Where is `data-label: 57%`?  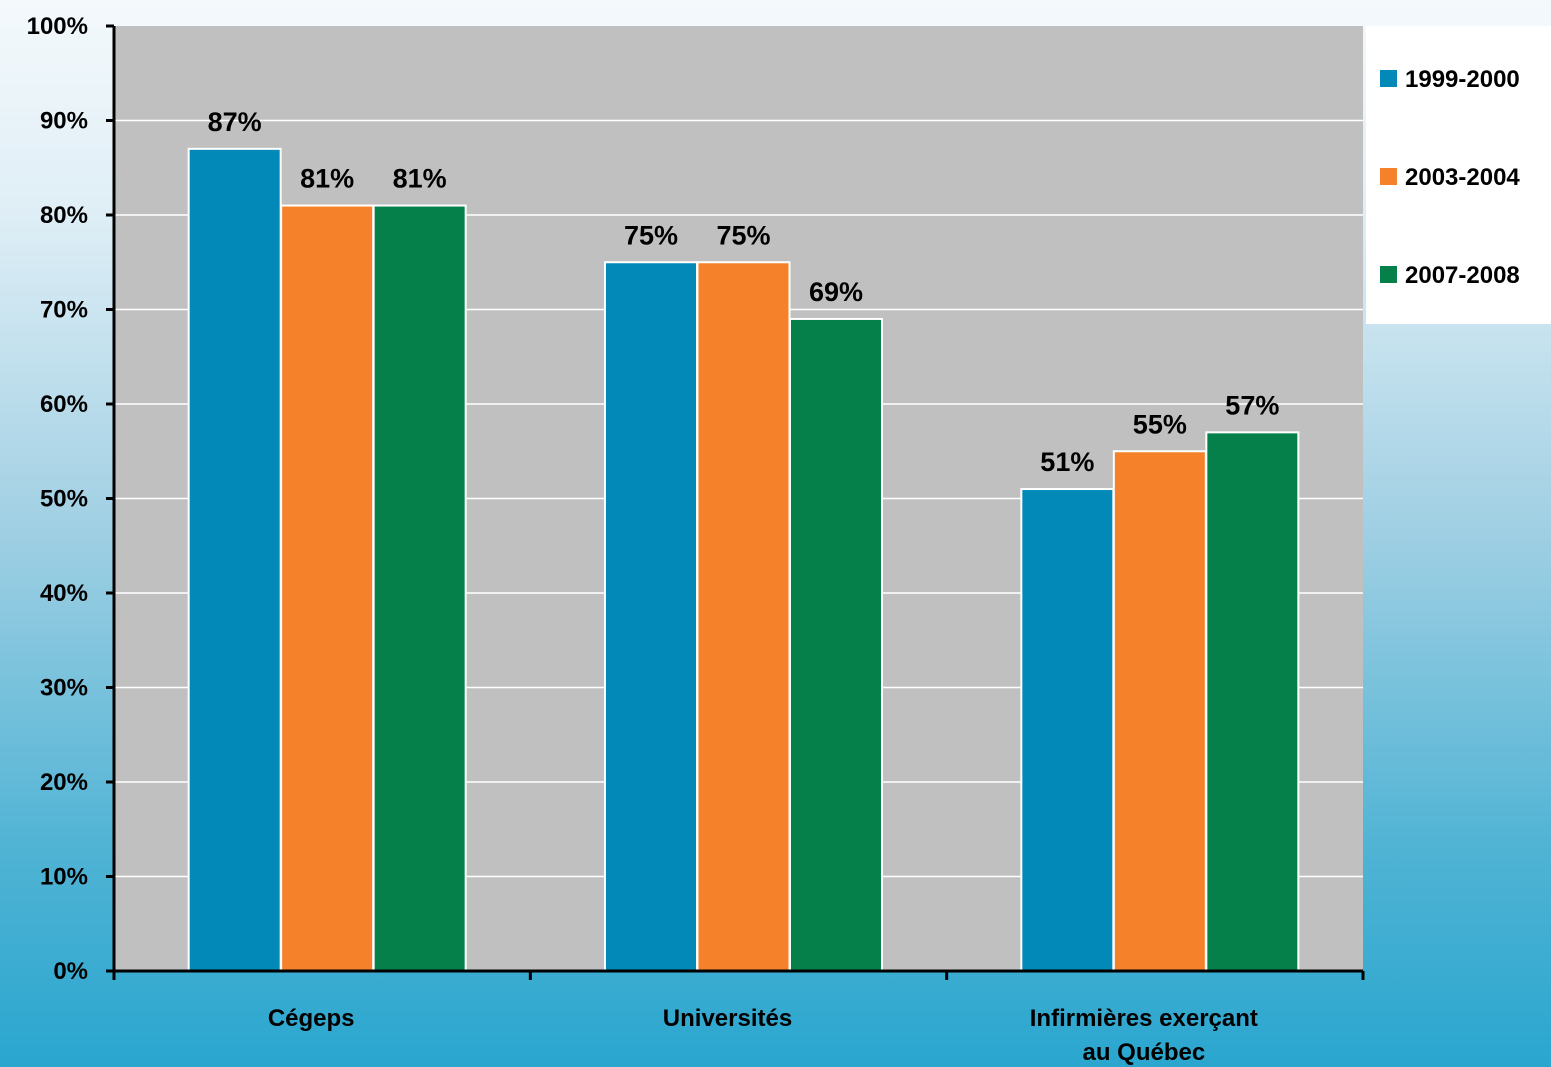 data-label: 57% is located at coordinates (1252, 405).